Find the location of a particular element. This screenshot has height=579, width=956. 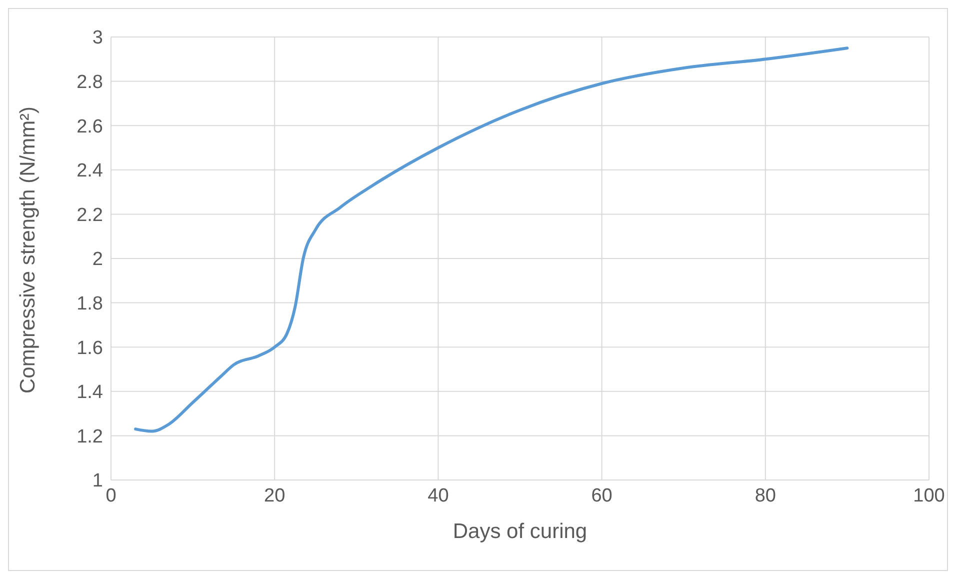

x-tick-label: 40 is located at coordinates (438, 495).